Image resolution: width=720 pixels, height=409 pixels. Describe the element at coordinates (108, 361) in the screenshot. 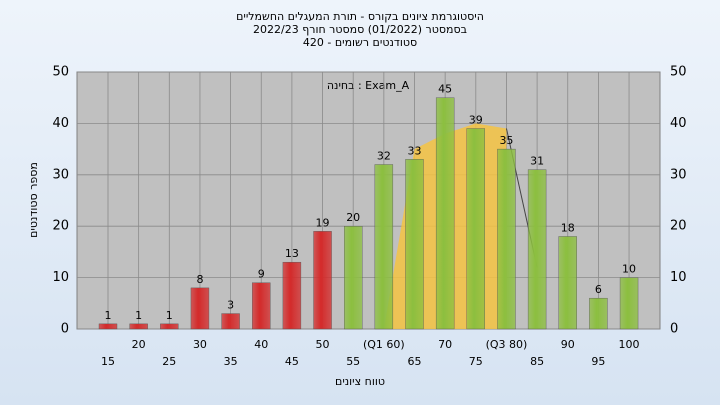

I see `x-tick-label: 15` at that location.